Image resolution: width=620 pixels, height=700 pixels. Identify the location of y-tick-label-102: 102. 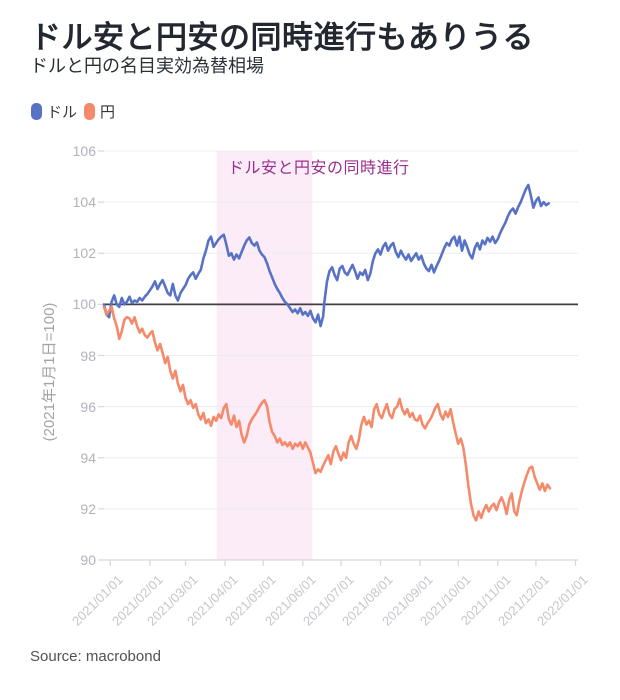
(84, 253).